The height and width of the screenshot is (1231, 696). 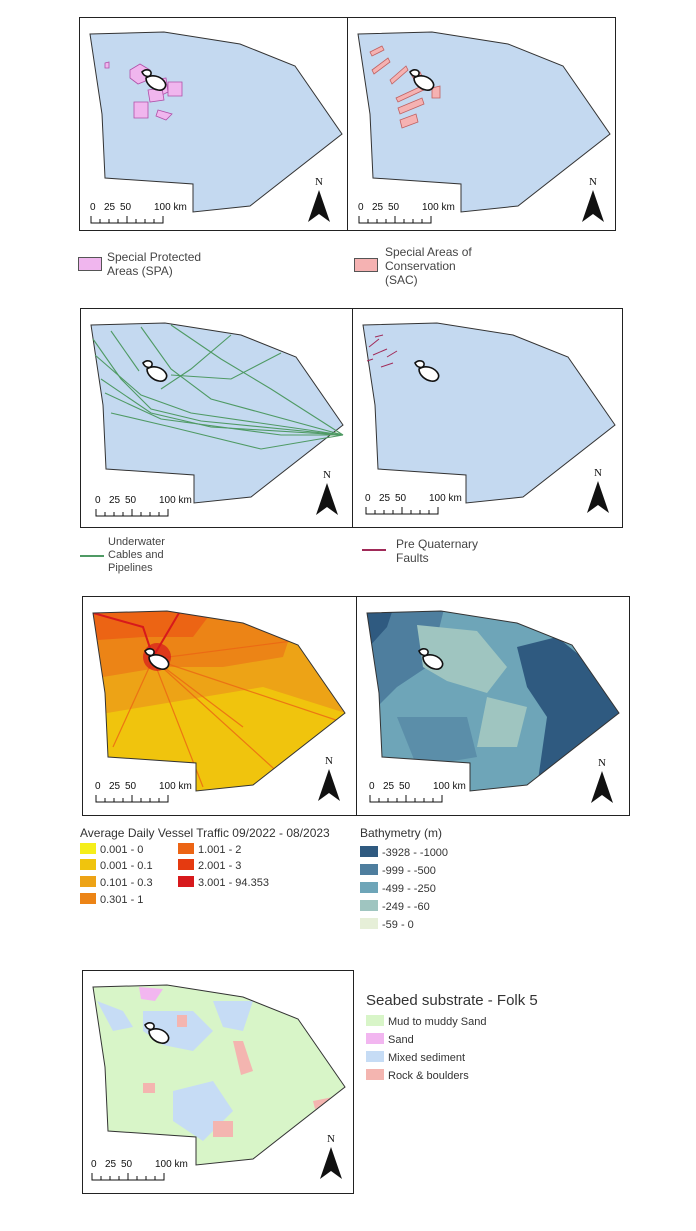 I want to click on faults-legend-swatch, so click(x=374, y=550).